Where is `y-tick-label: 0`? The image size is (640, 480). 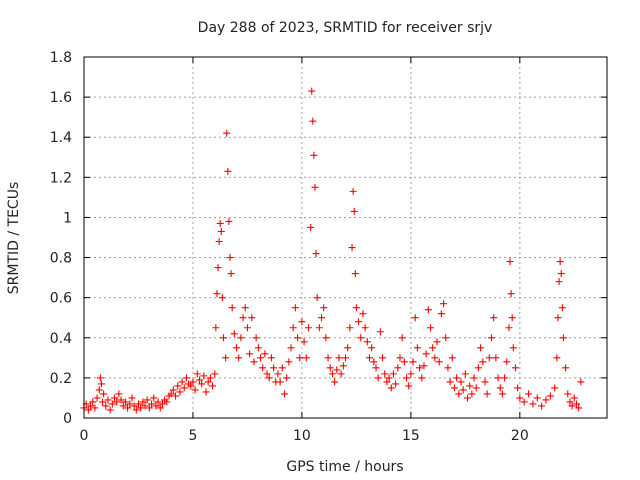
y-tick-label: 0 is located at coordinates (67, 419).